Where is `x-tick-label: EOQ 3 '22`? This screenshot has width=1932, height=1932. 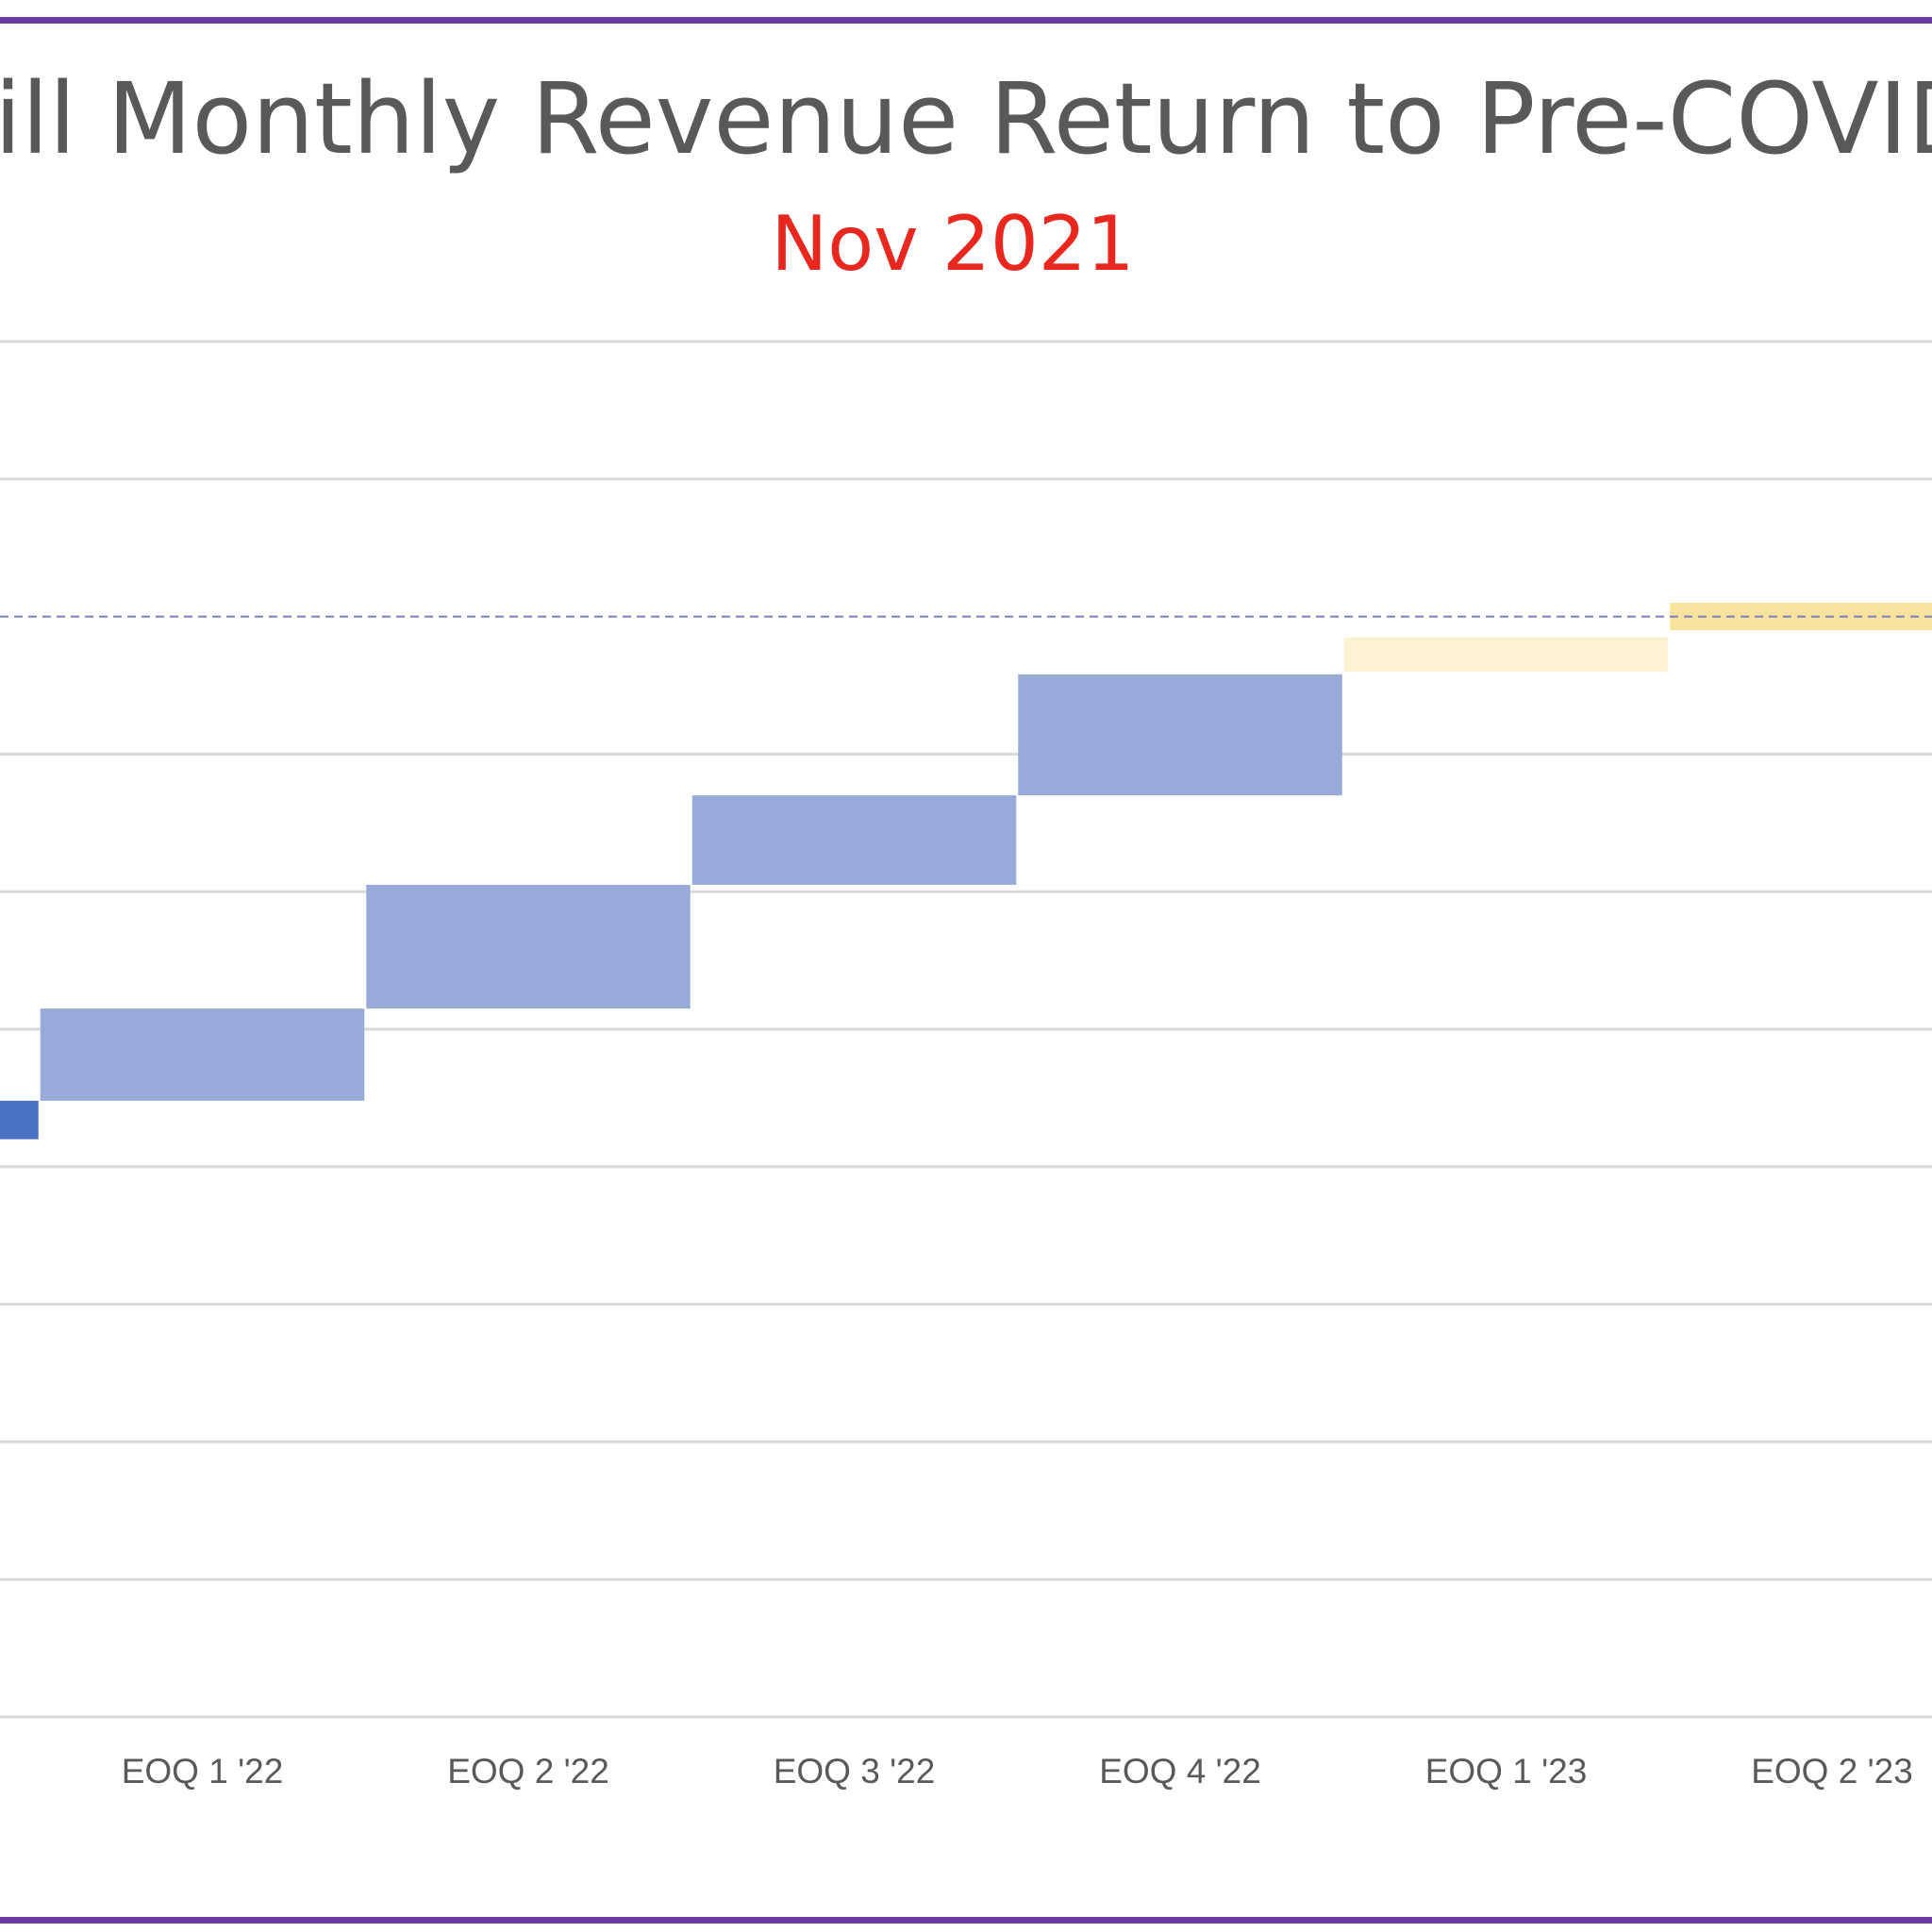
x-tick-label: EOQ 3 '22 is located at coordinates (855, 1771).